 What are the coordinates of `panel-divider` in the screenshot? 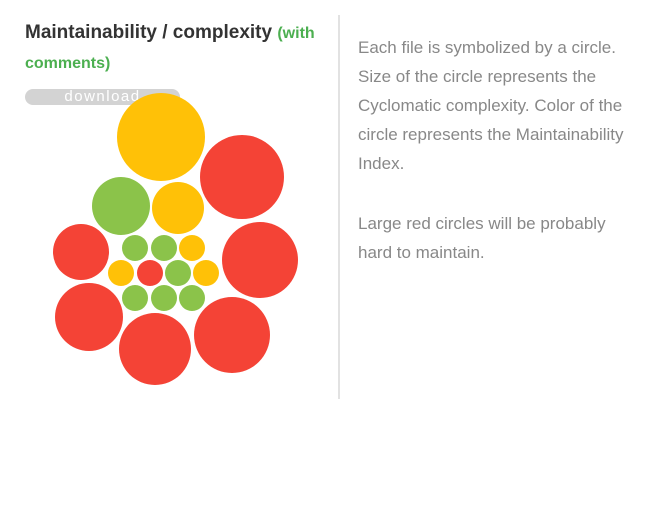 It's located at (339, 207).